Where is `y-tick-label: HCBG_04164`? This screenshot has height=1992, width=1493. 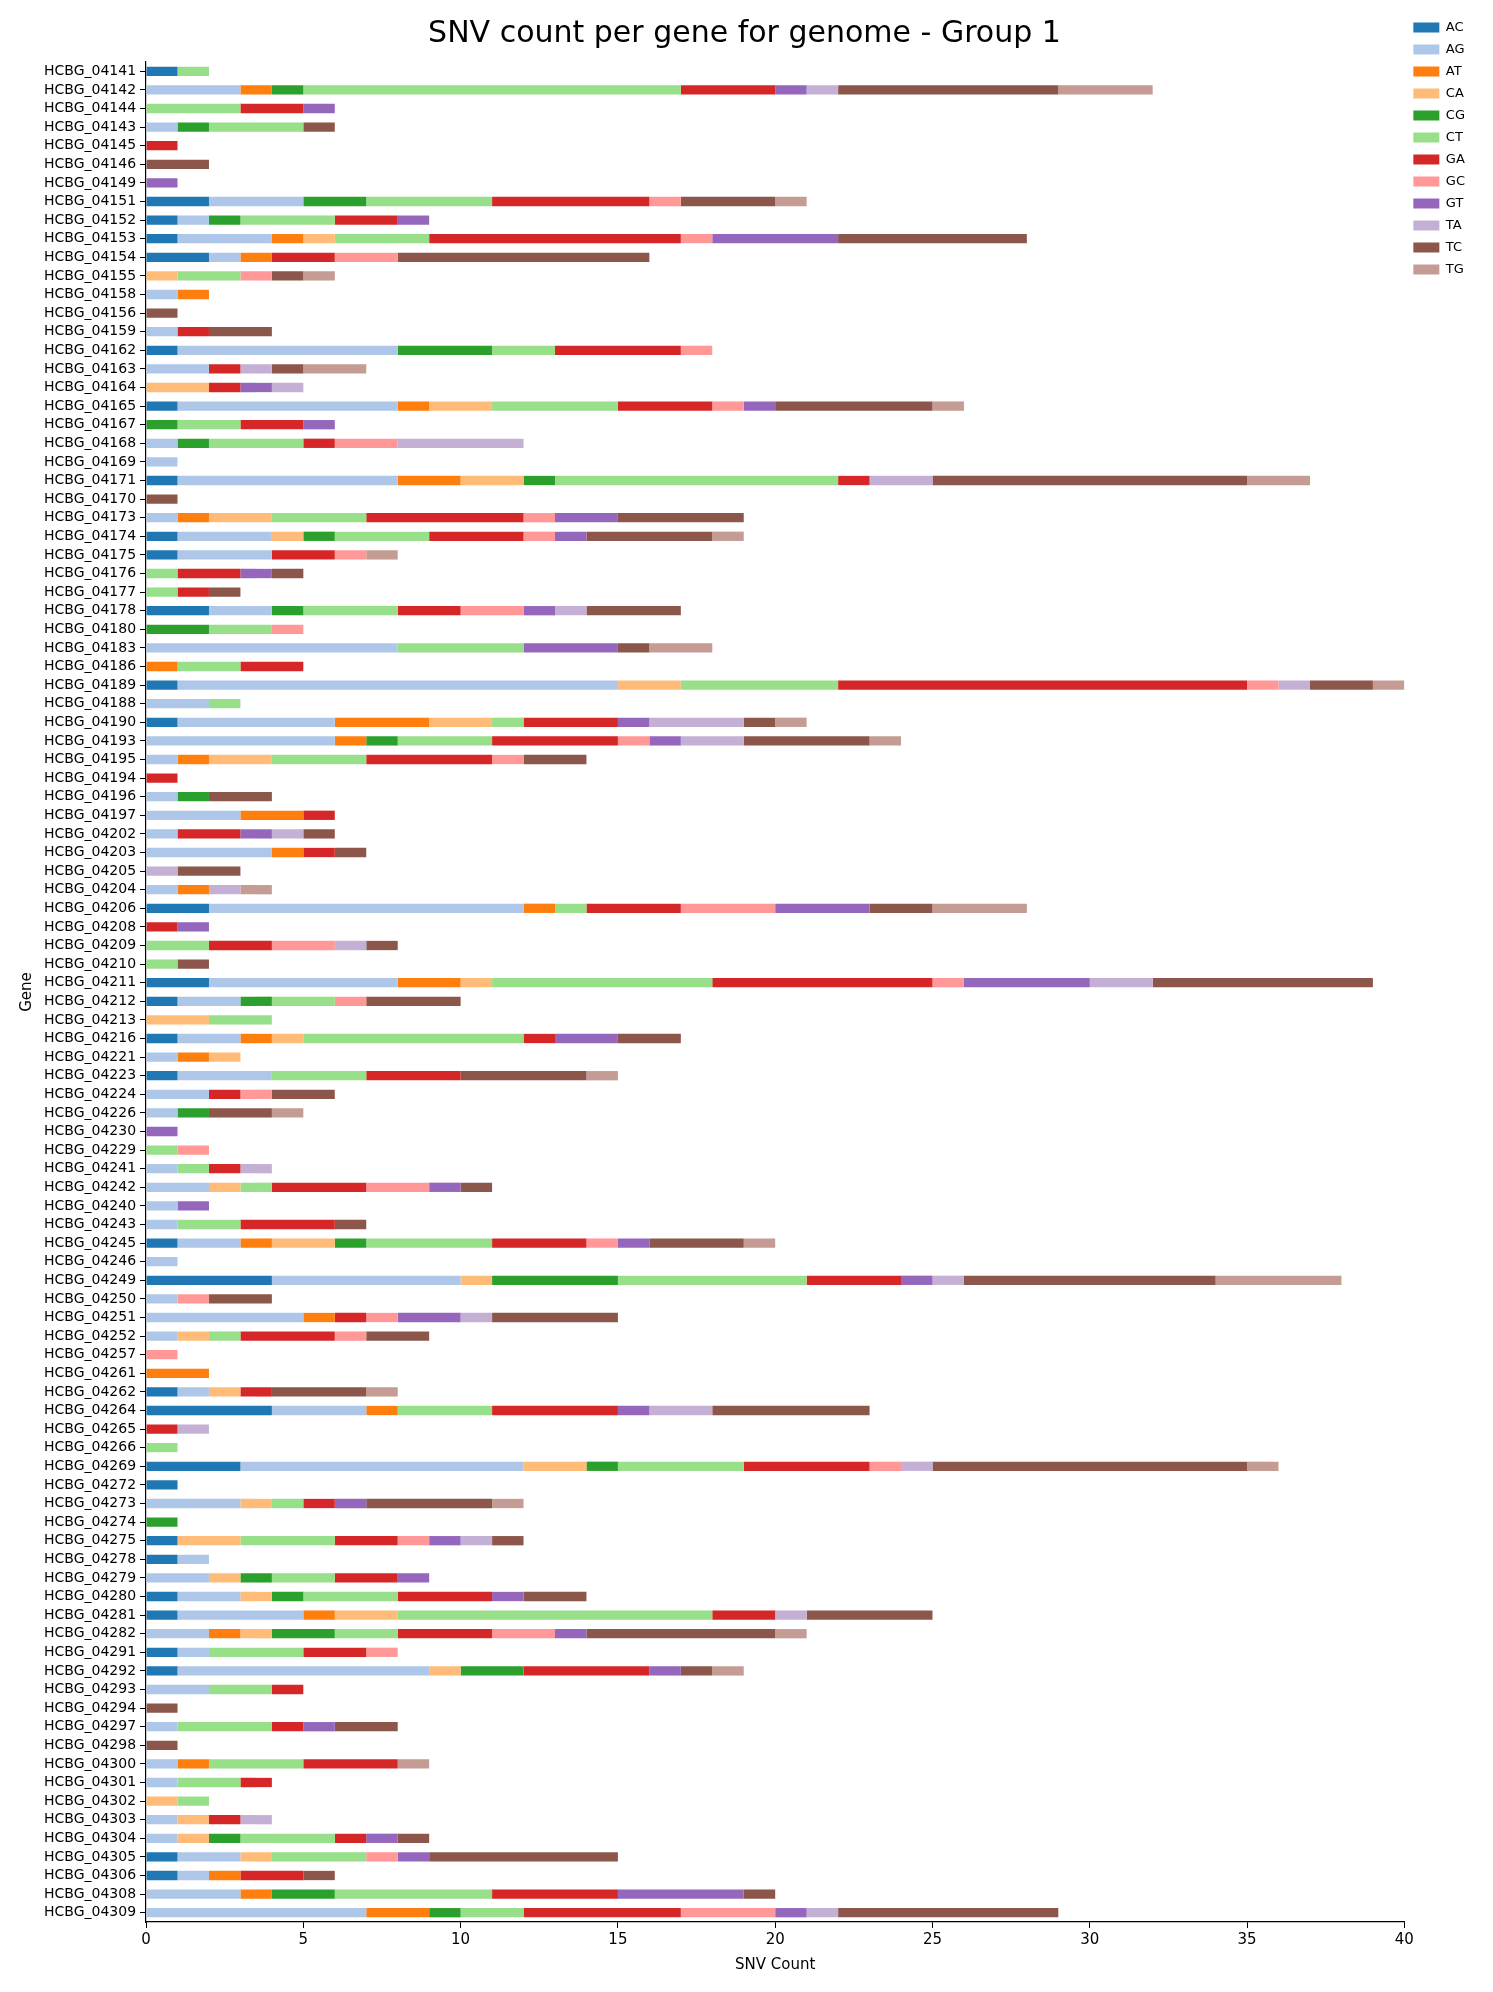 y-tick-label: HCBG_04164 is located at coordinates (90, 386).